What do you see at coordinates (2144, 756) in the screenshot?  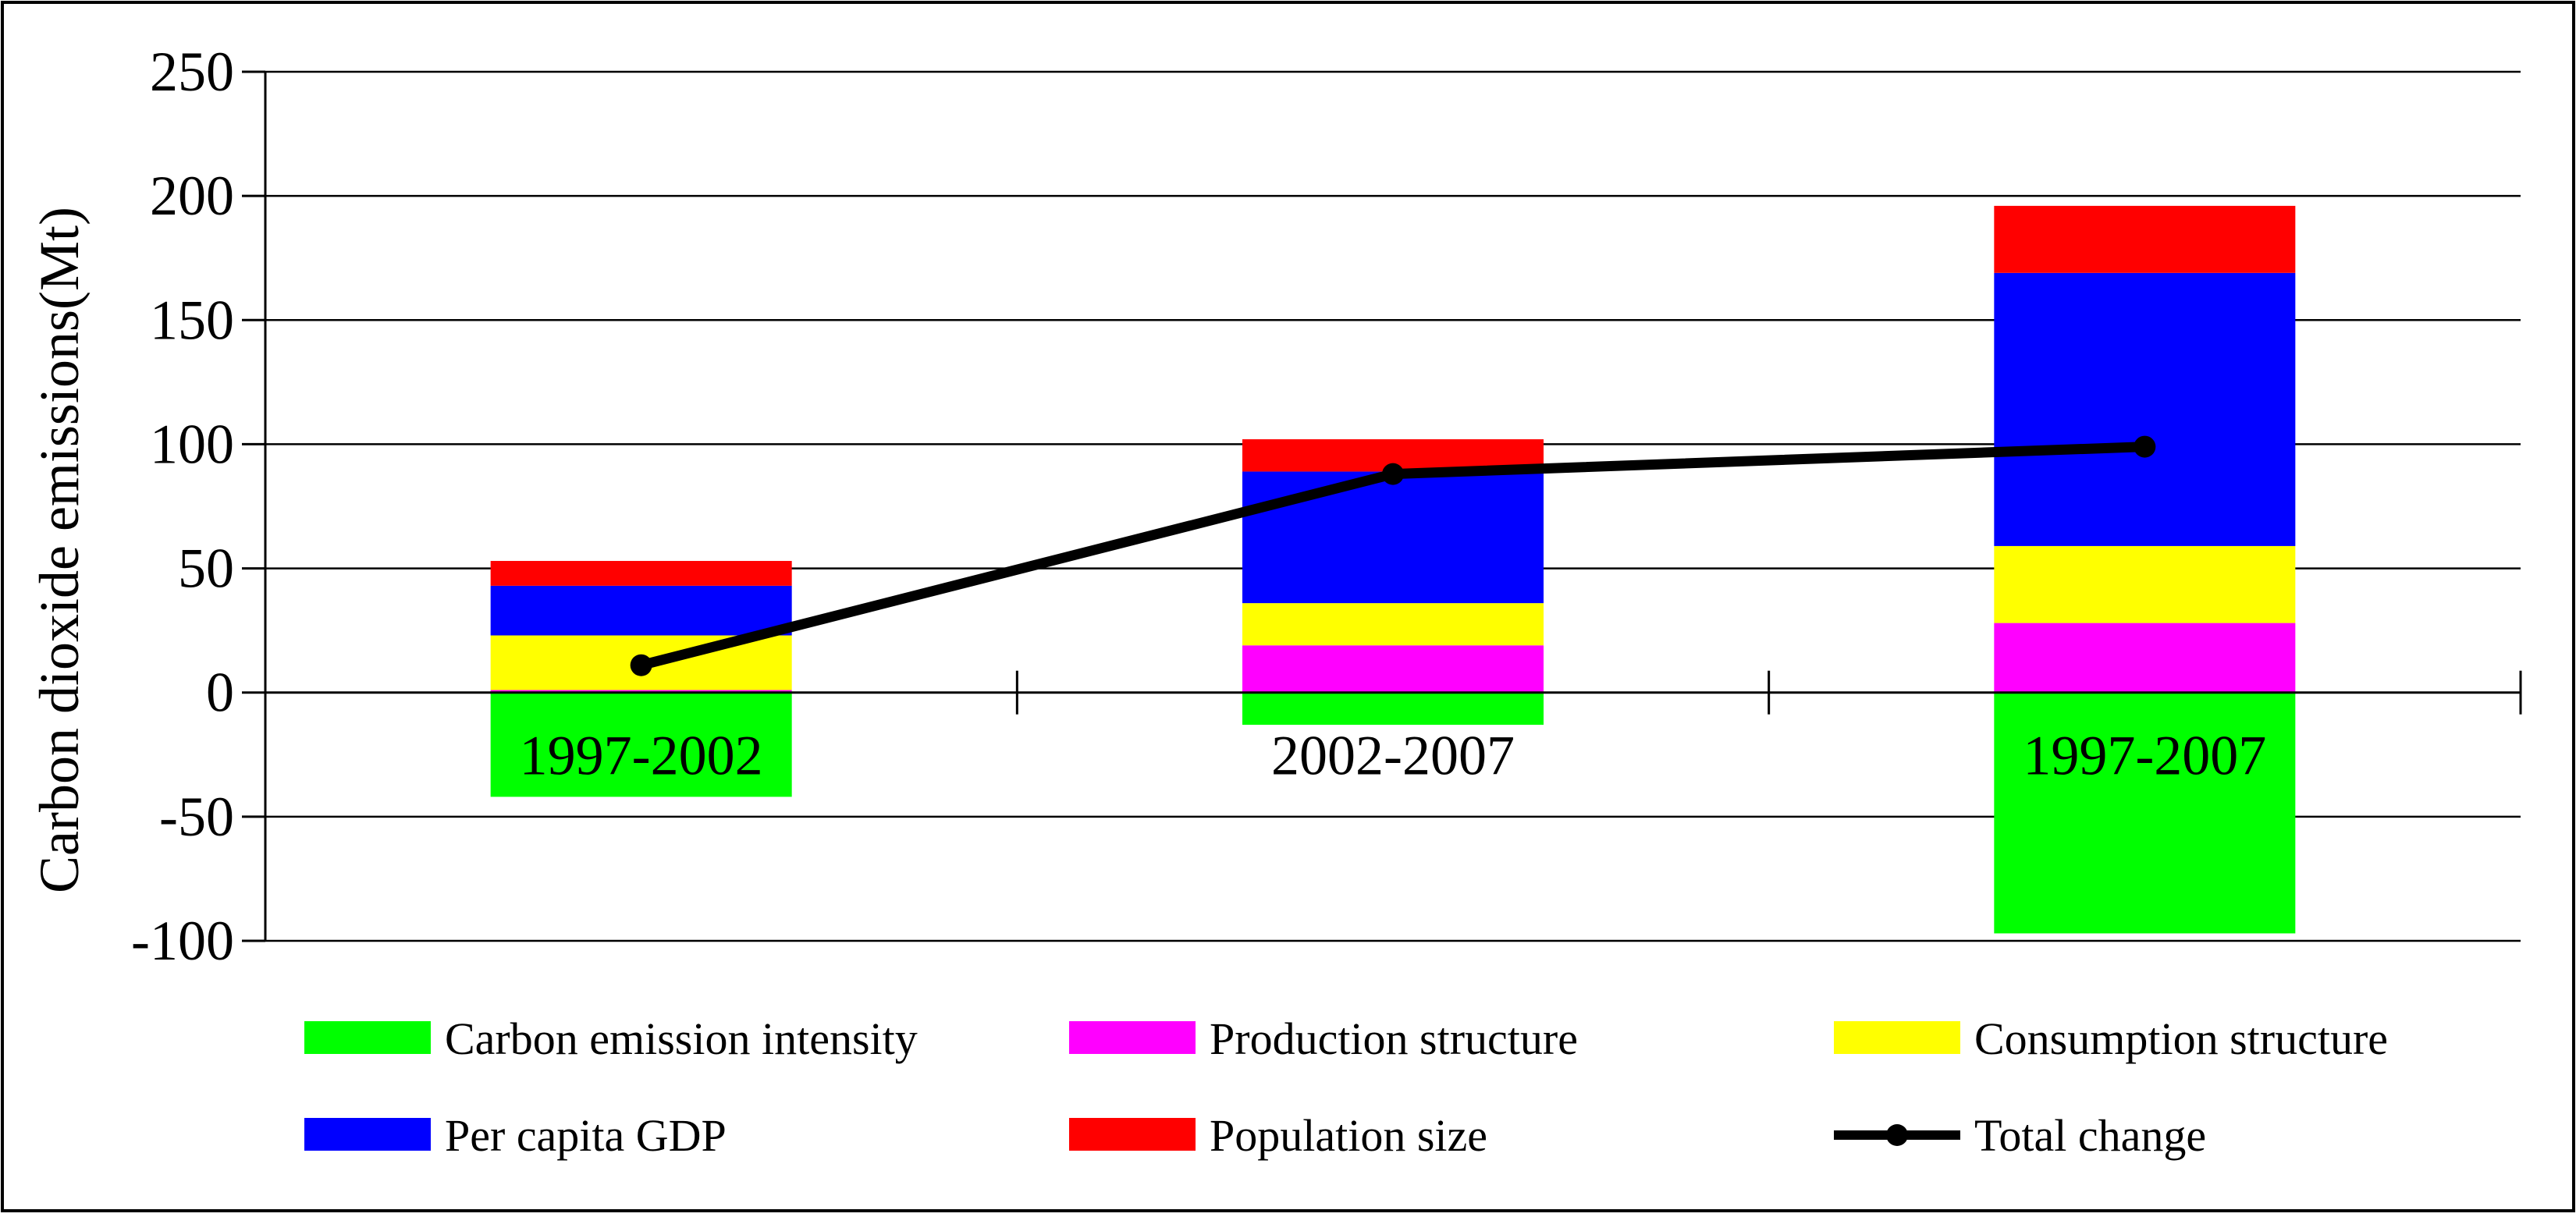 I see `category-label: 1997-2007` at bounding box center [2144, 756].